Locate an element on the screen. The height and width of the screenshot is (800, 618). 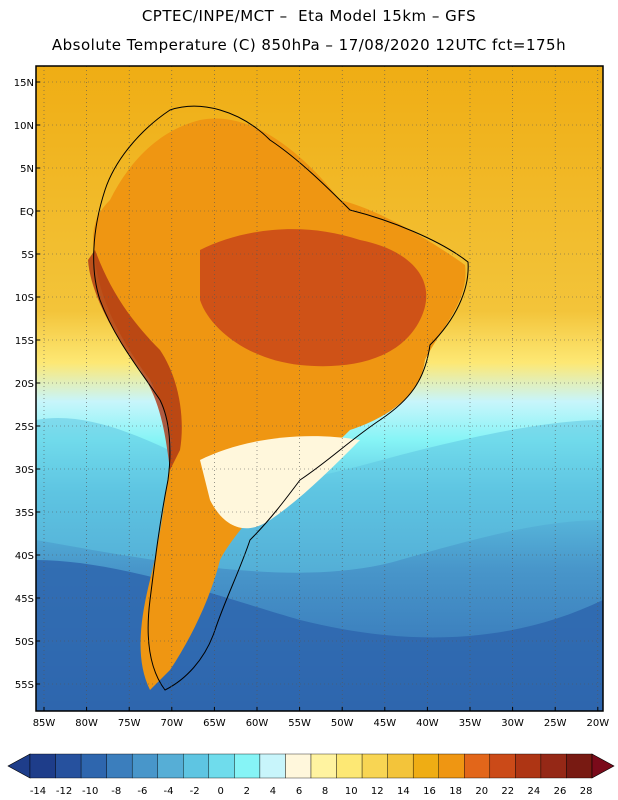
colorbar-tick-label: 10 is located at coordinates (351, 791).